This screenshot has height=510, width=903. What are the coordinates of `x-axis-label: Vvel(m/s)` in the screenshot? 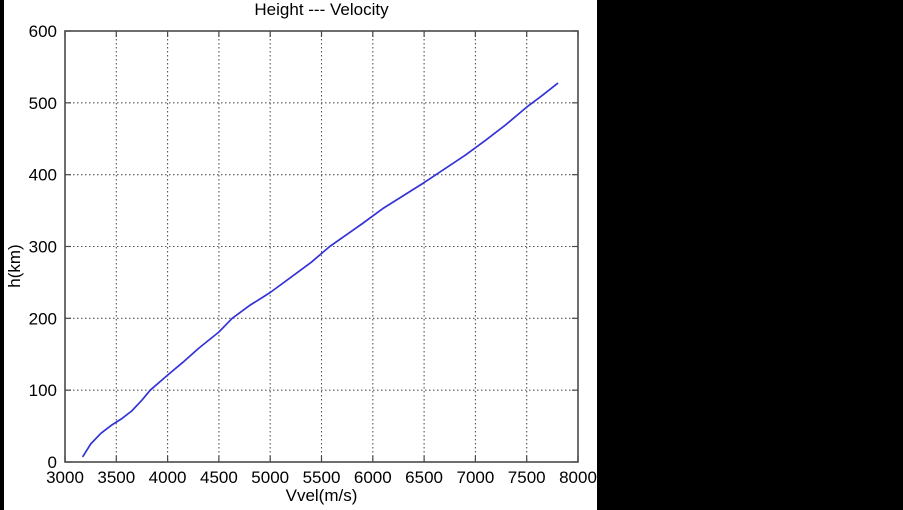 It's located at (322, 495).